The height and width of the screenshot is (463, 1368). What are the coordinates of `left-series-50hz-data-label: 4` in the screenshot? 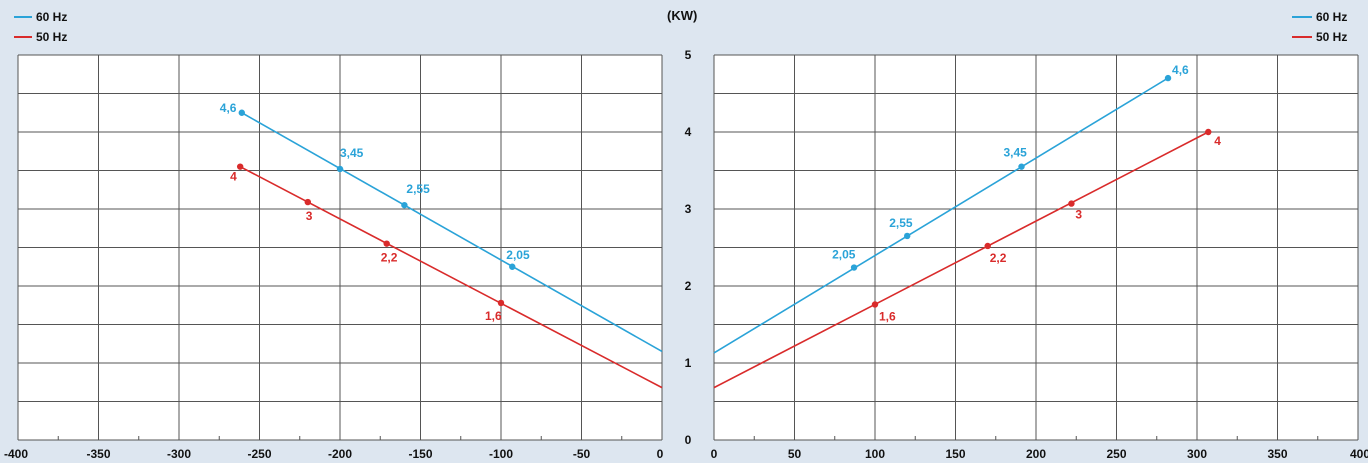 It's located at (233, 177).